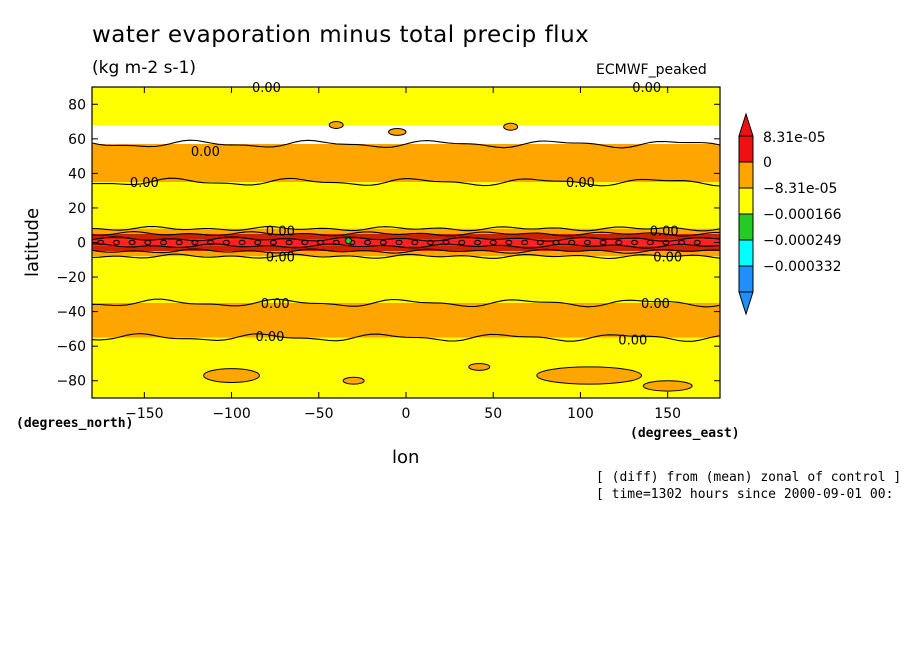 The height and width of the screenshot is (654, 904). Describe the element at coordinates (77, 174) in the screenshot. I see `y-tick-label: 40` at that location.